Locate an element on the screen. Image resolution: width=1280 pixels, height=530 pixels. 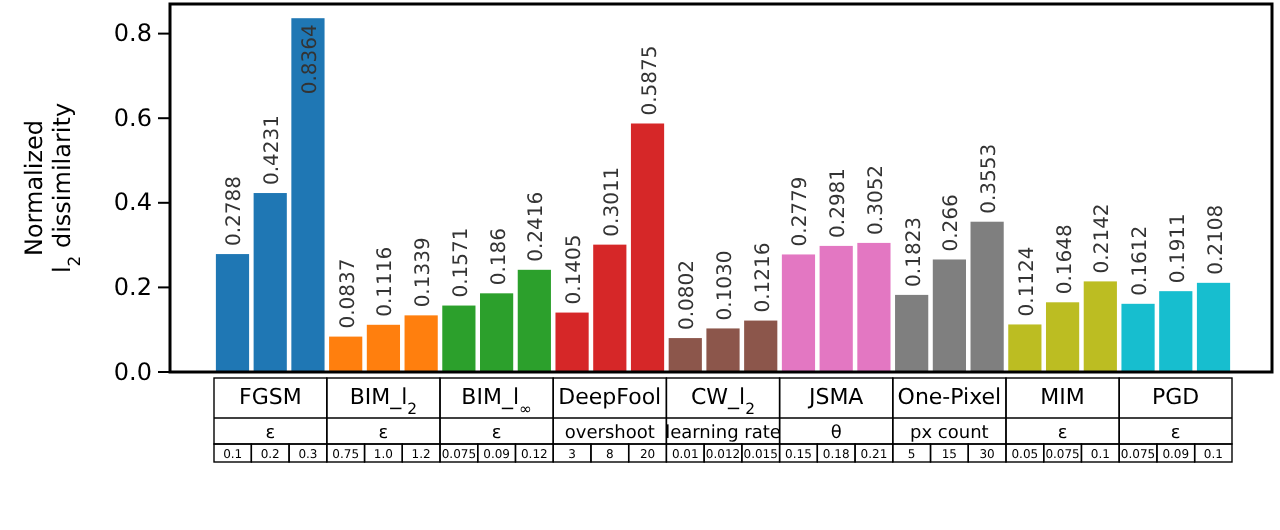
text: PGD is located at coordinates (1175, 397).